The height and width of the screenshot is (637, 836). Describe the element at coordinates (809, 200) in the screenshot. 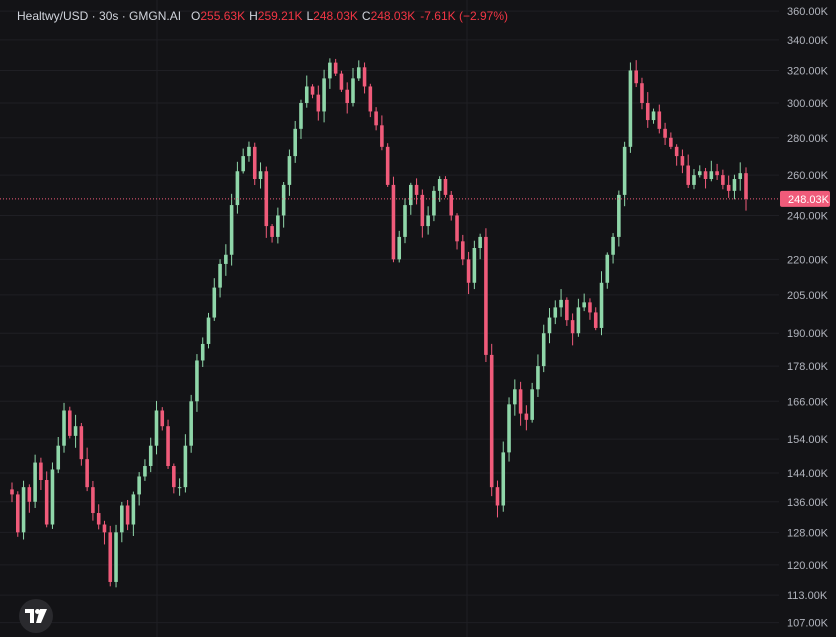

I see `current-price-label: 248.03K` at that location.